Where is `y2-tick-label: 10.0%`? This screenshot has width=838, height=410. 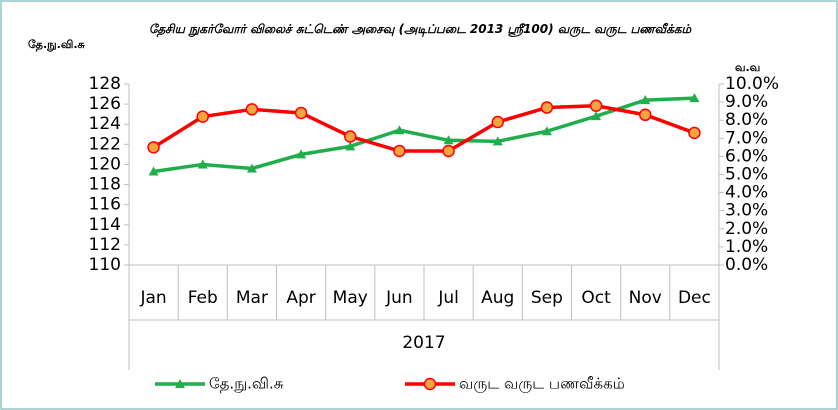
y2-tick-label: 10.0% is located at coordinates (752, 84).